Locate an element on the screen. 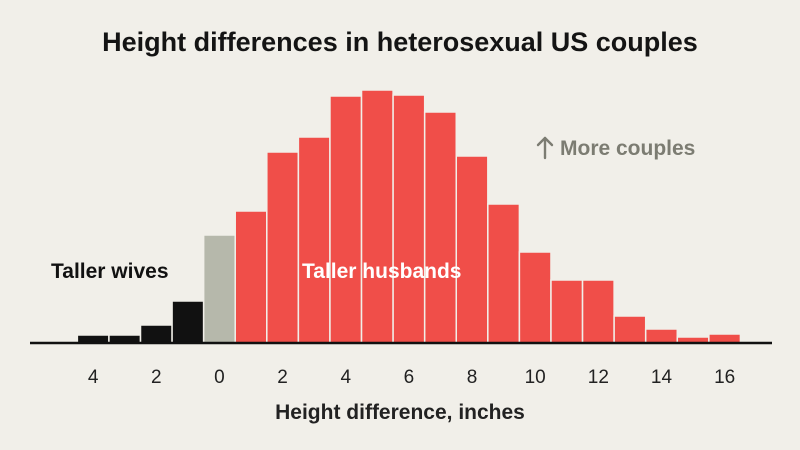 The height and width of the screenshot is (450, 800). x-axis-label: Height difference, inches is located at coordinates (400, 412).